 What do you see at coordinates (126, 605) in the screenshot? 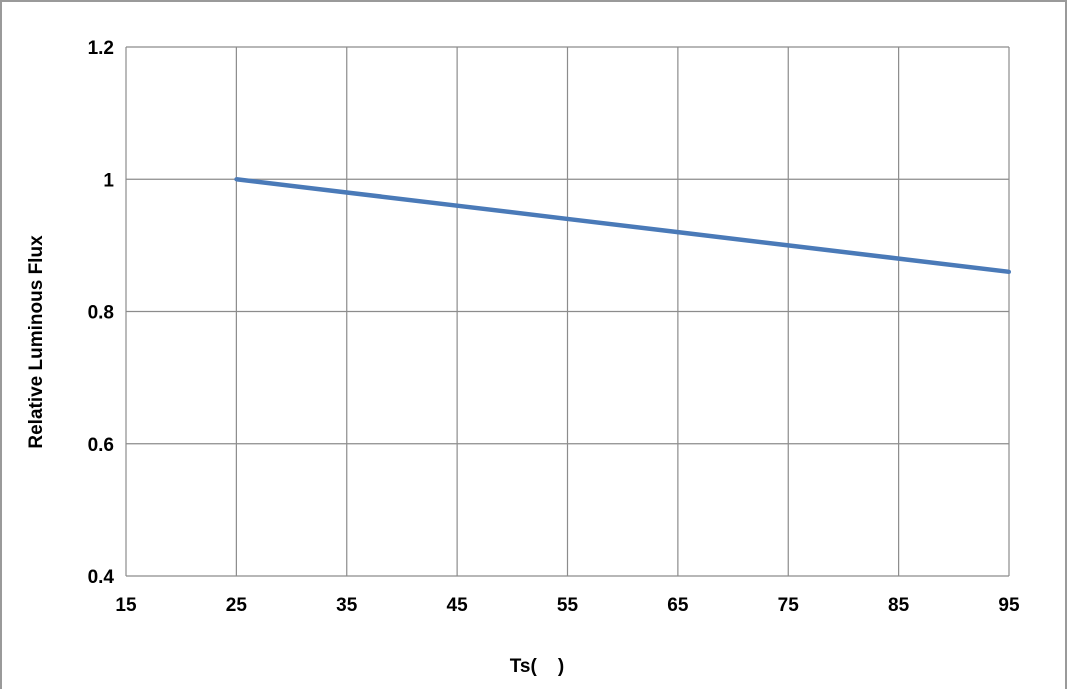
I see `x-tick-label: 15` at bounding box center [126, 605].